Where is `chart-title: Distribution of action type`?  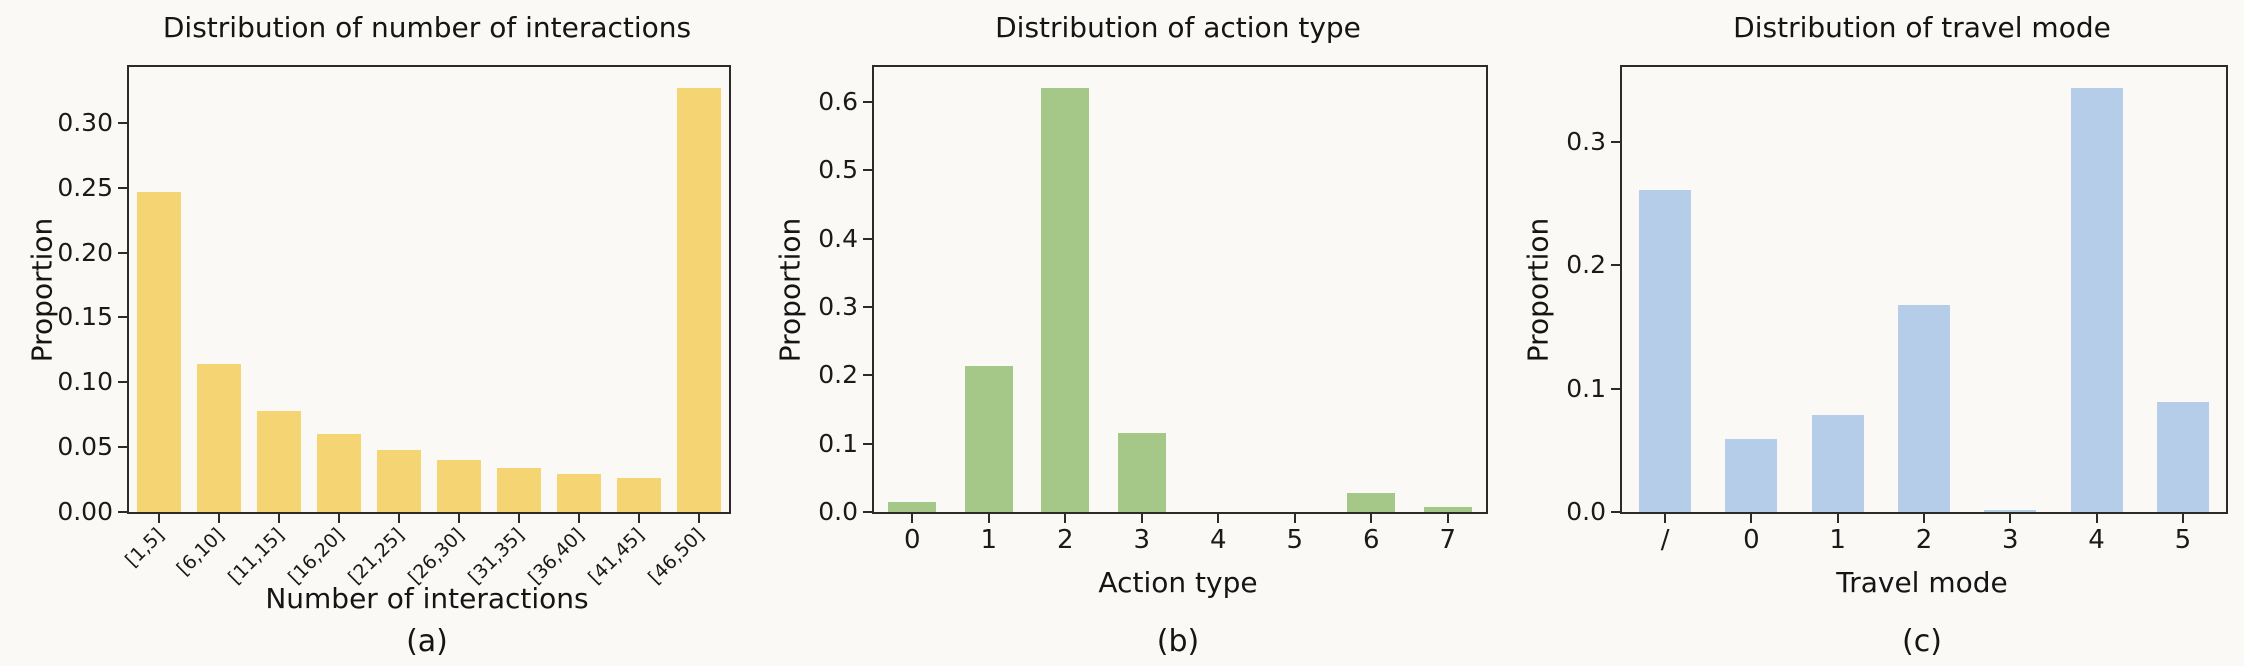 chart-title: Distribution of action type is located at coordinates (1178, 27).